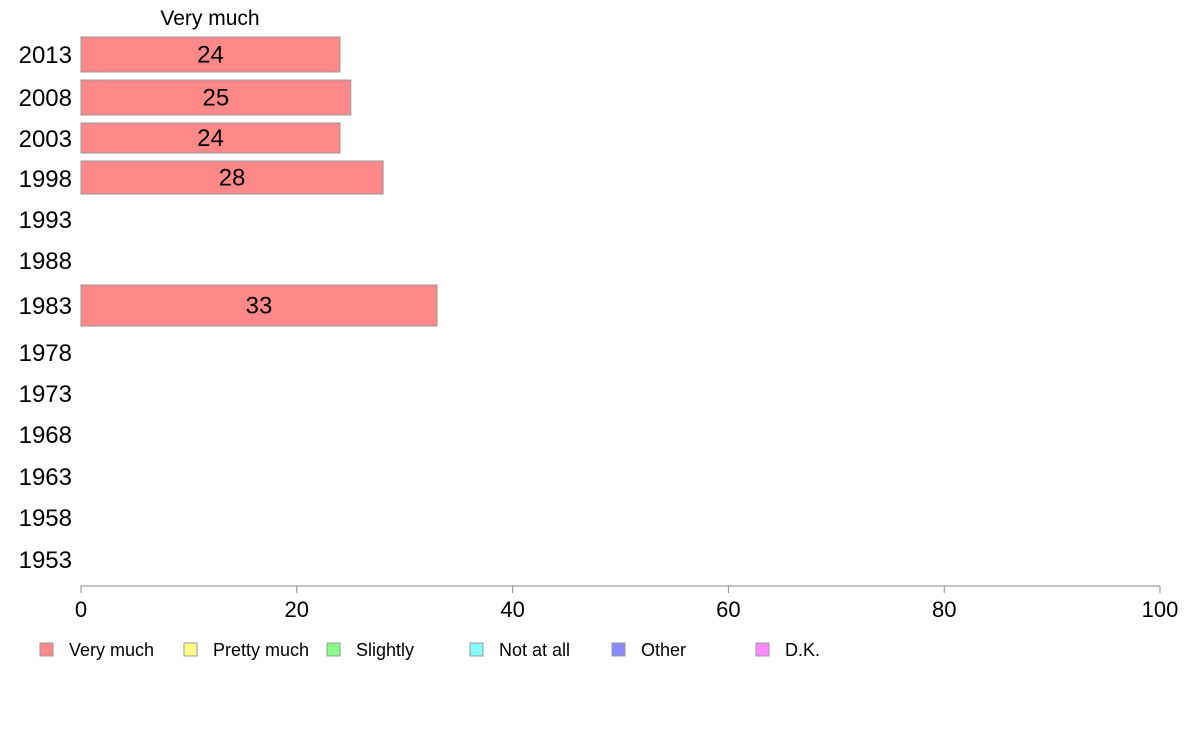 The image size is (1188, 736). Describe the element at coordinates (385, 650) in the screenshot. I see `legend-label-slightly: Slightly` at that location.